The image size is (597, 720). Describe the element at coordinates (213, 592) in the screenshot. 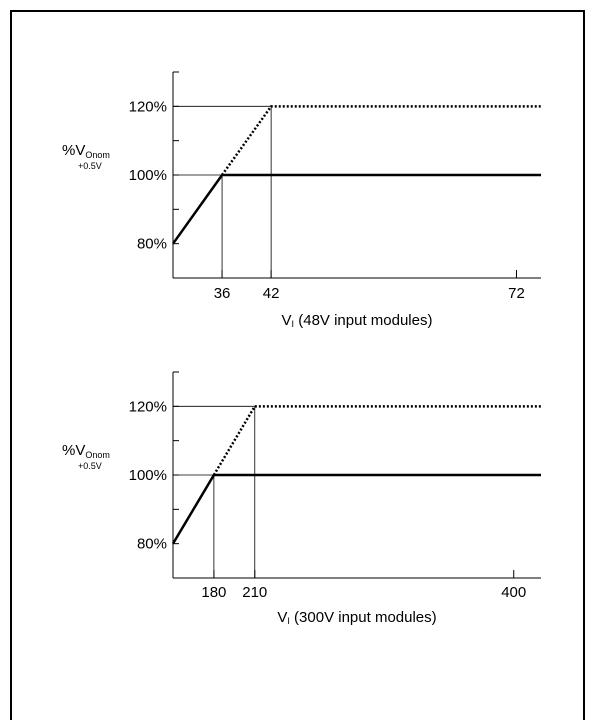

I see `x-tick-label: 180` at that location.